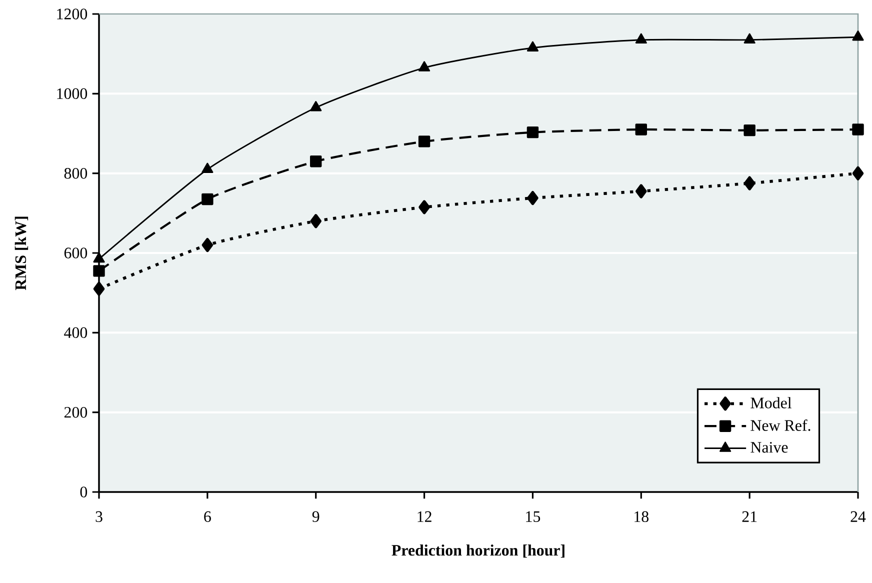  I want to click on y-tick-label: 400, so click(76, 332).